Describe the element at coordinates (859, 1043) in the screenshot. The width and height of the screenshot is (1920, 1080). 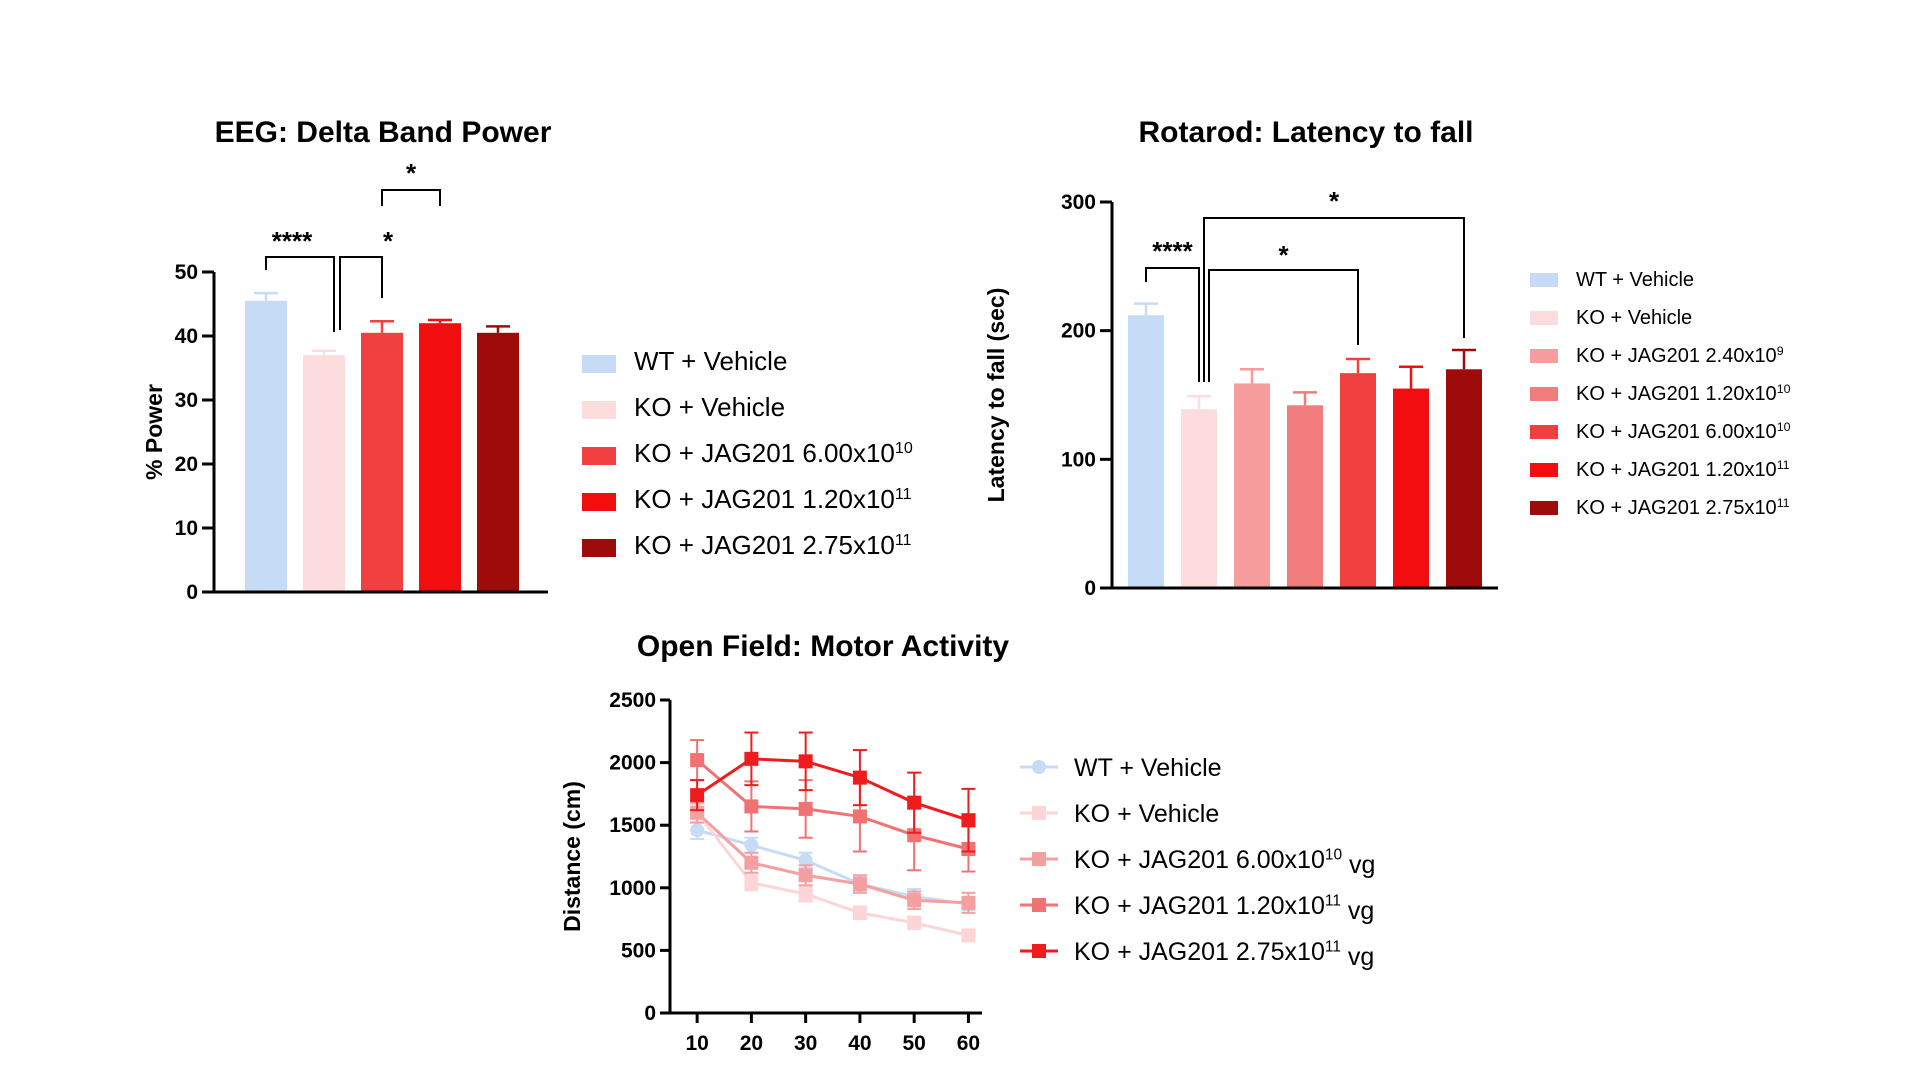
I see `x-tick-label: 40` at that location.